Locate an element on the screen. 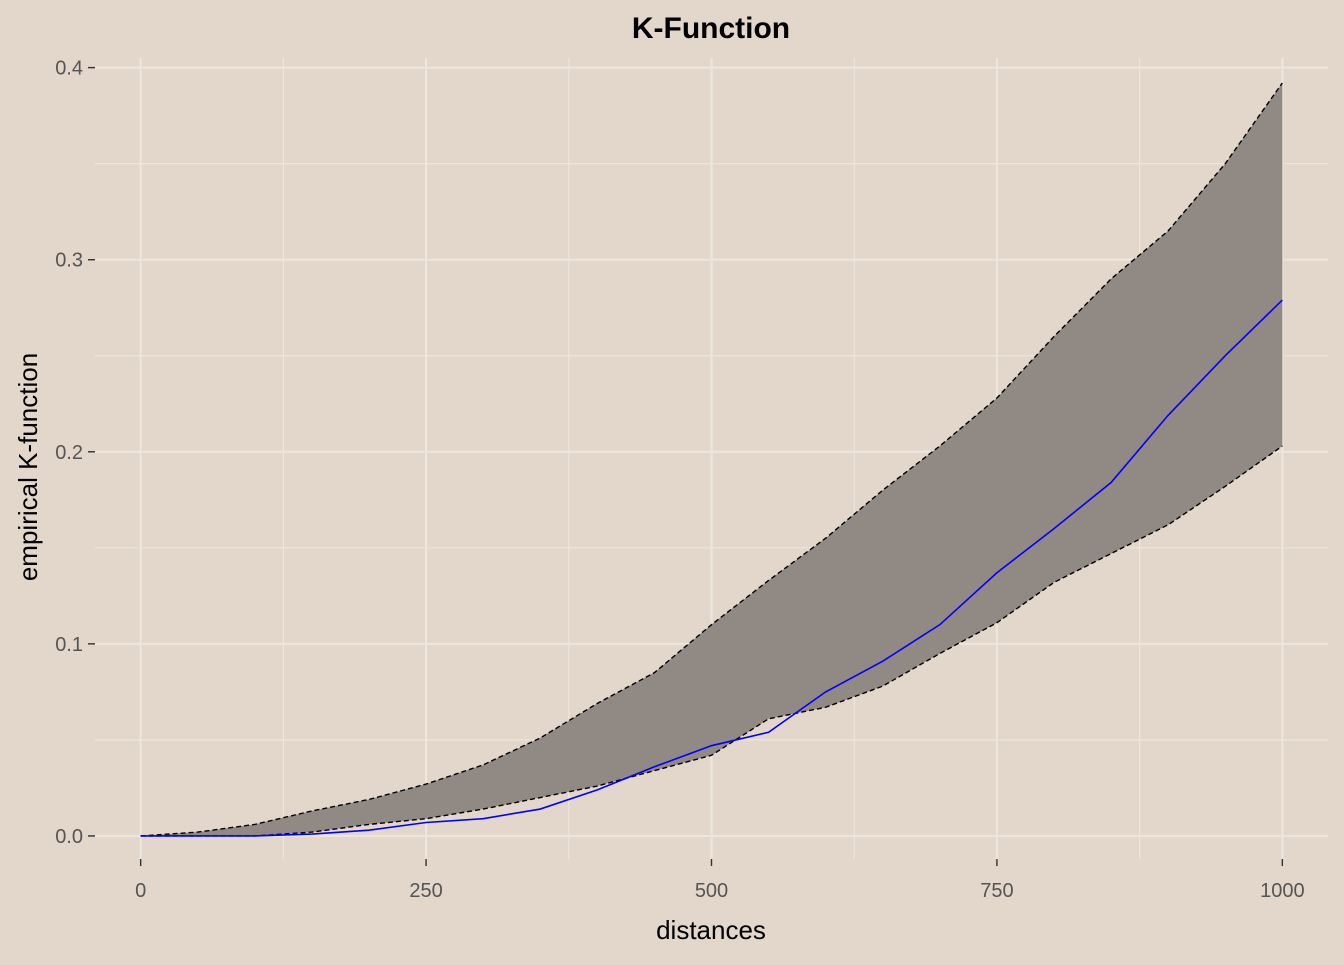  y-axis-title: empirical K-function is located at coordinates (28, 467).